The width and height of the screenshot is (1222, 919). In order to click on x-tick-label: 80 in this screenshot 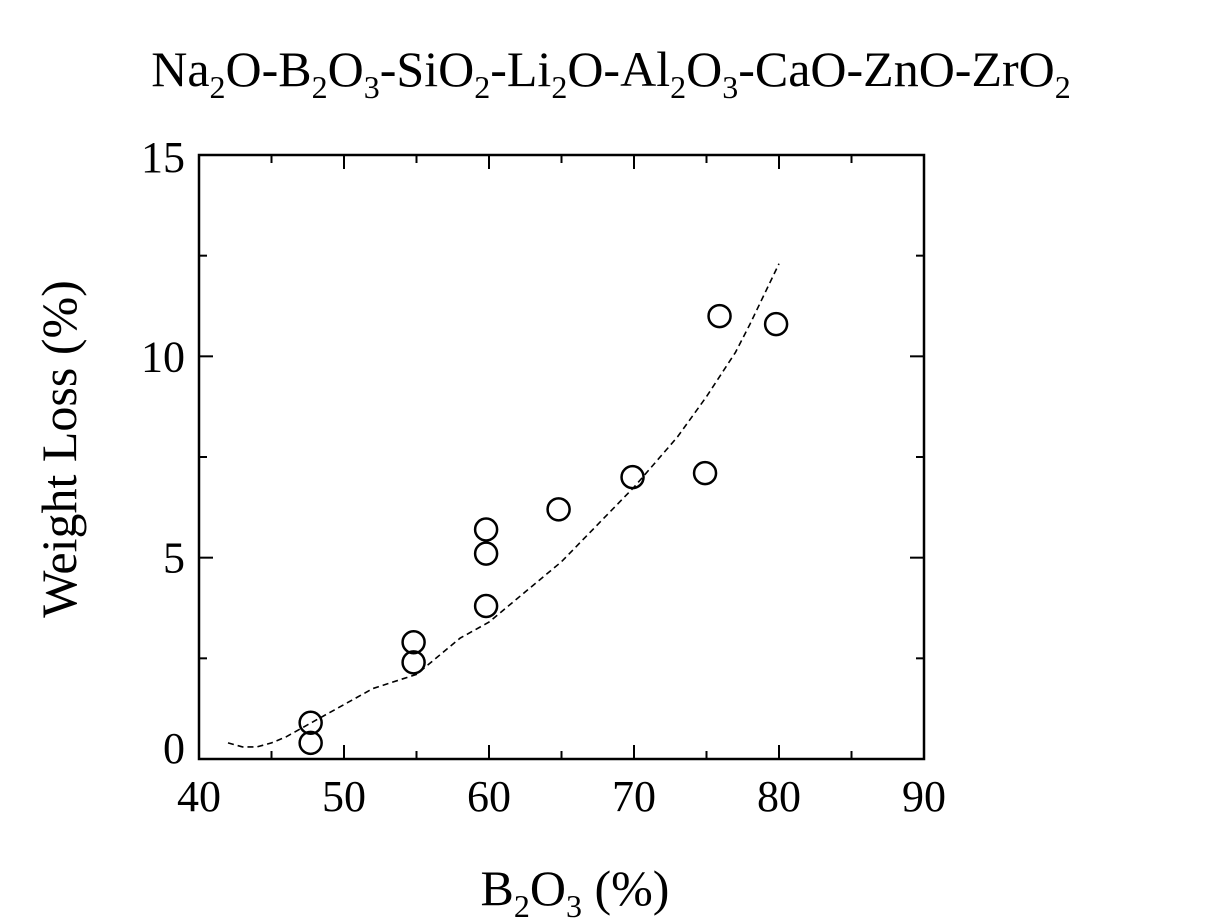, I will do `click(779, 796)`.